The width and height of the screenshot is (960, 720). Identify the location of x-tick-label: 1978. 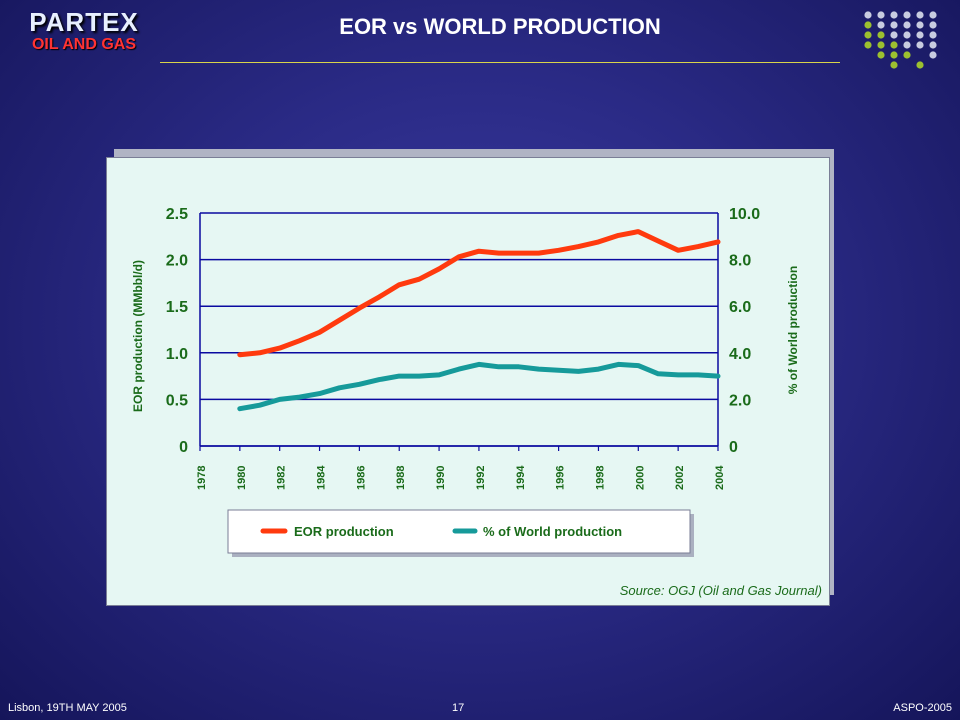
(202, 478).